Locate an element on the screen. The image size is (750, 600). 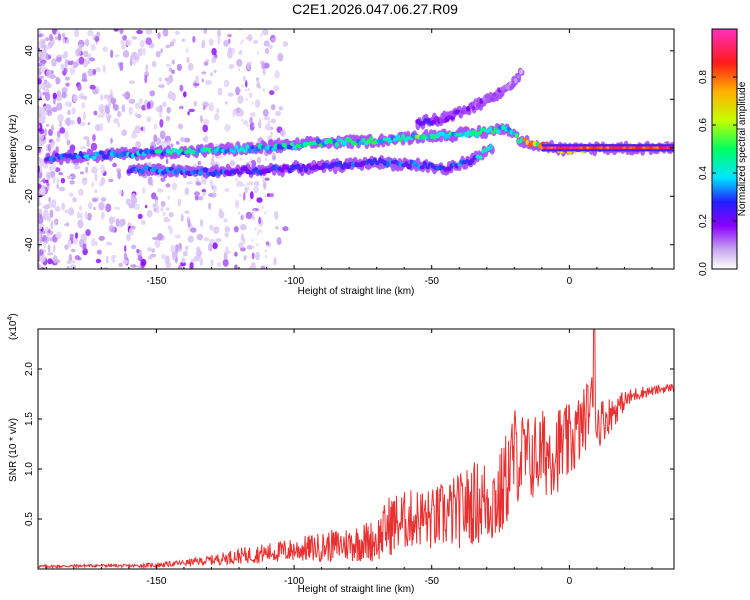
spectrogram-y-axis-label: Frequency (Hz) is located at coordinates (13, 149).